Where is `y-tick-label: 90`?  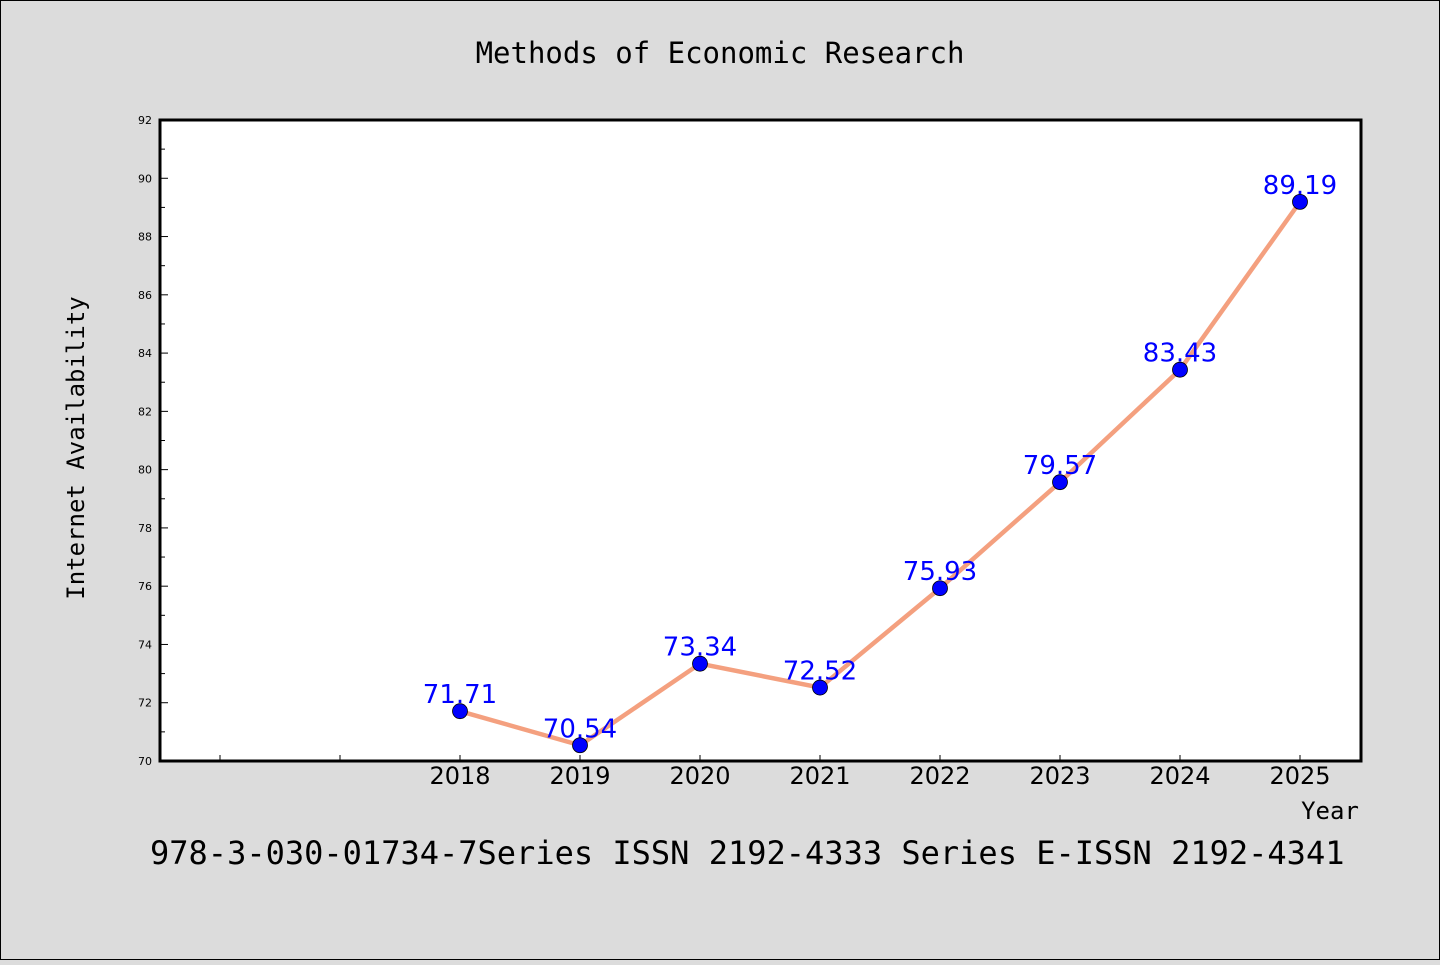
y-tick-label: 90 is located at coordinates (145, 178).